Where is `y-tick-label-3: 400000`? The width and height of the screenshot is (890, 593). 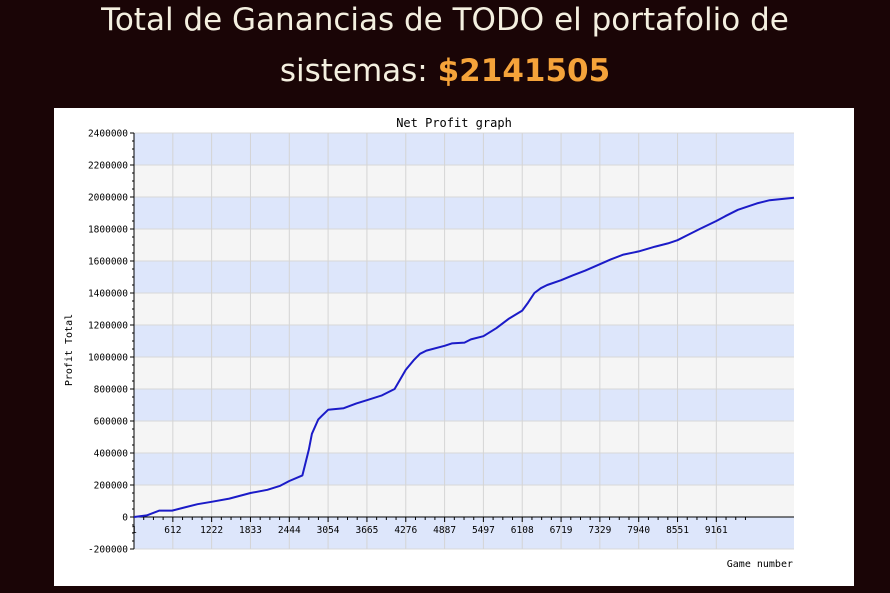
y-tick-label-3: 400000 is located at coordinates (111, 454).